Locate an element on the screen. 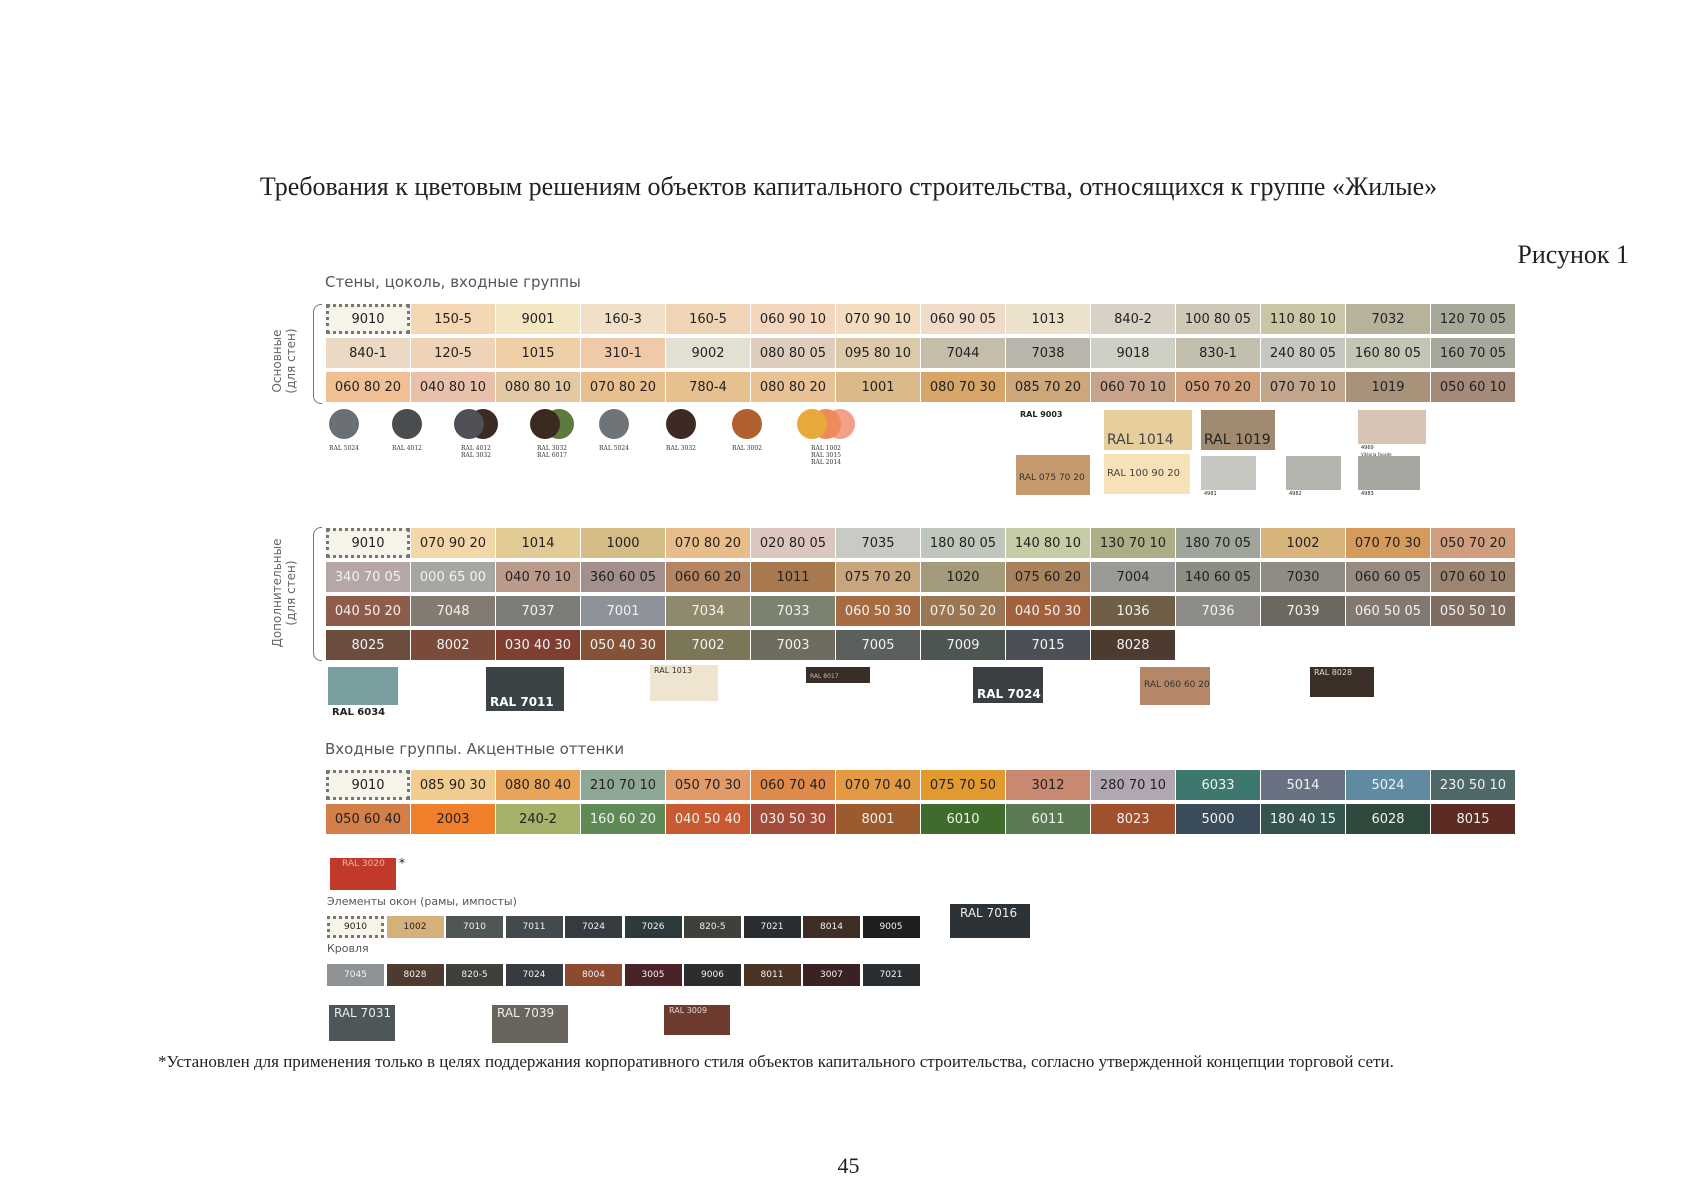  ral-tag-label: RAL 1019 is located at coordinates (1237, 440).